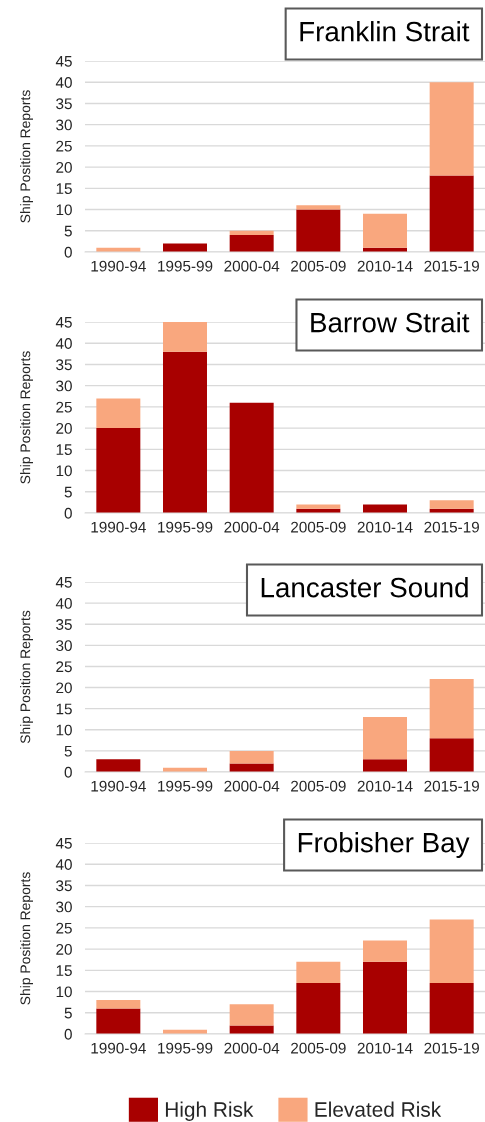 The width and height of the screenshot is (485, 1122). Describe the element at coordinates (384, 845) in the screenshot. I see `chart-title: Frobisher Bay` at that location.